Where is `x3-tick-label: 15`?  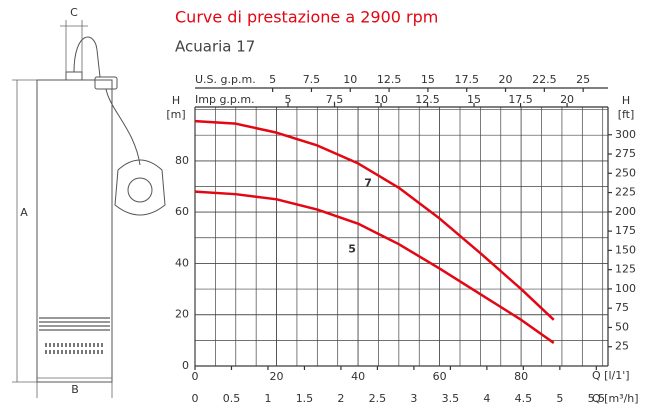
x3-tick-label: 15 is located at coordinates (428, 79).